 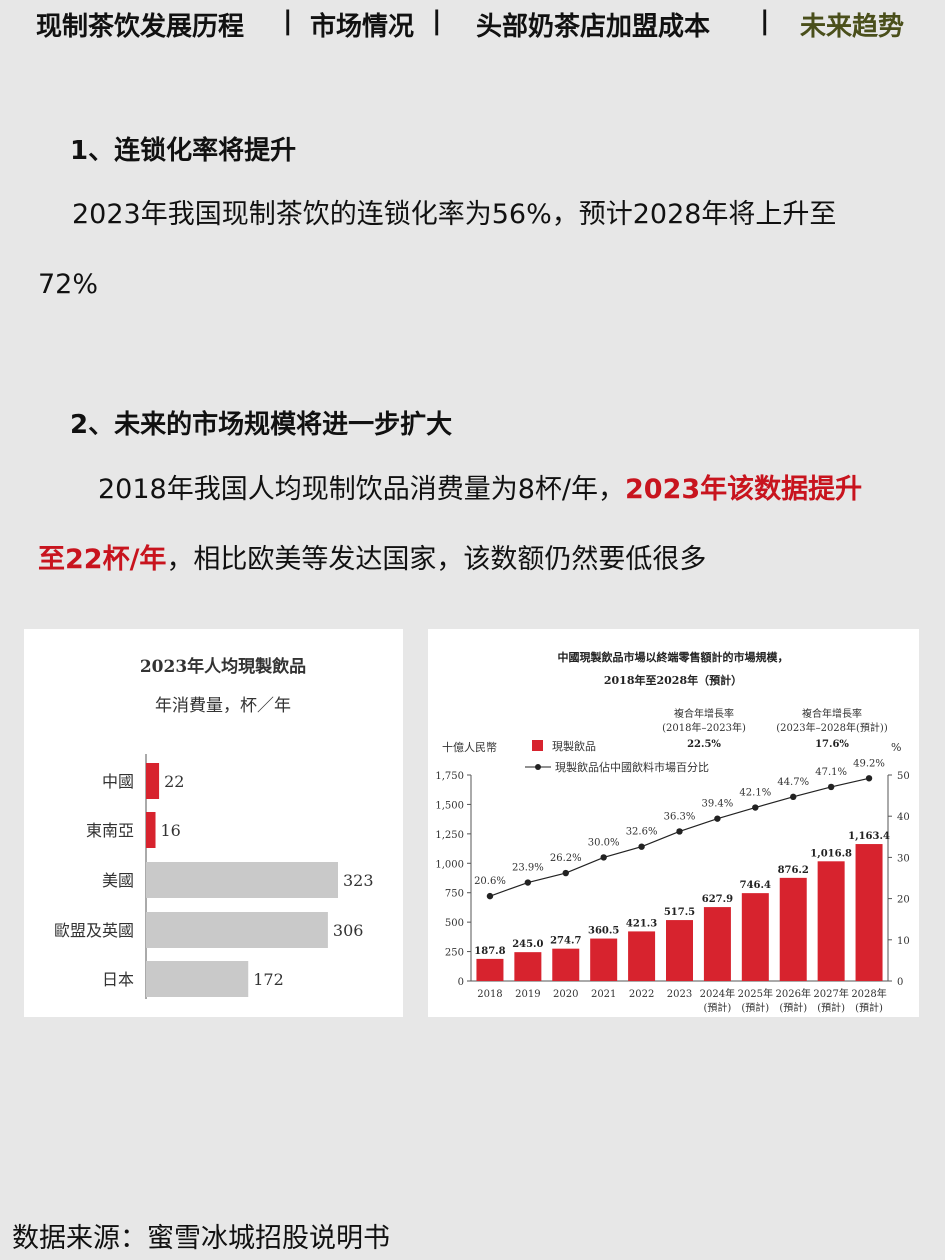 I want to click on bar-value-label: 187.8, so click(x=489, y=951).